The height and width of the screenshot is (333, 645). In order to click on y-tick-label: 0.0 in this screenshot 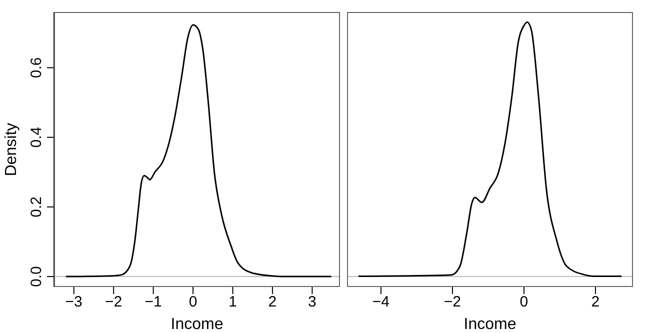, I will do `click(36, 276)`.